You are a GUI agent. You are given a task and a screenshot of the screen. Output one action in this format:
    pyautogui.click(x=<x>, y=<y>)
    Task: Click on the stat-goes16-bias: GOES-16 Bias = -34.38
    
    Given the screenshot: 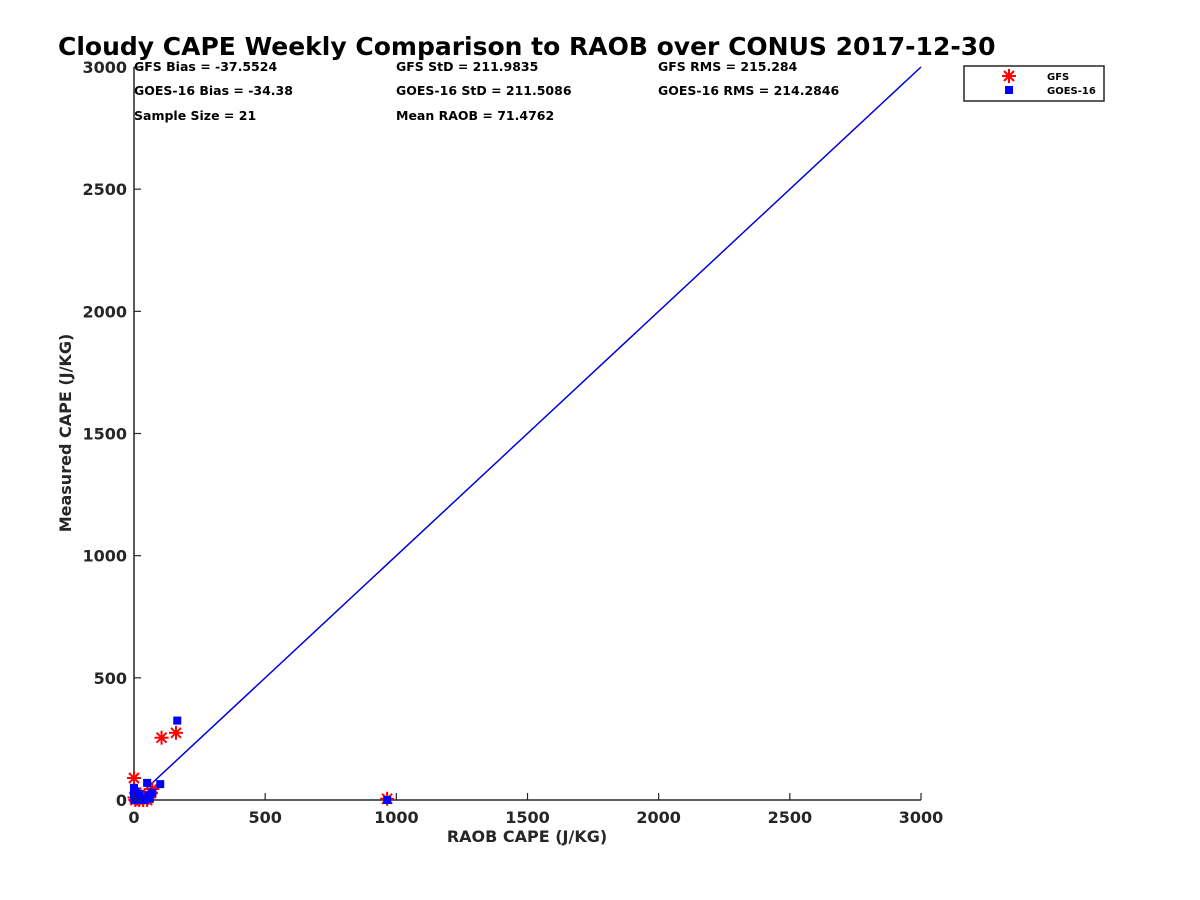 What is the action you would take?
    pyautogui.click(x=213, y=90)
    